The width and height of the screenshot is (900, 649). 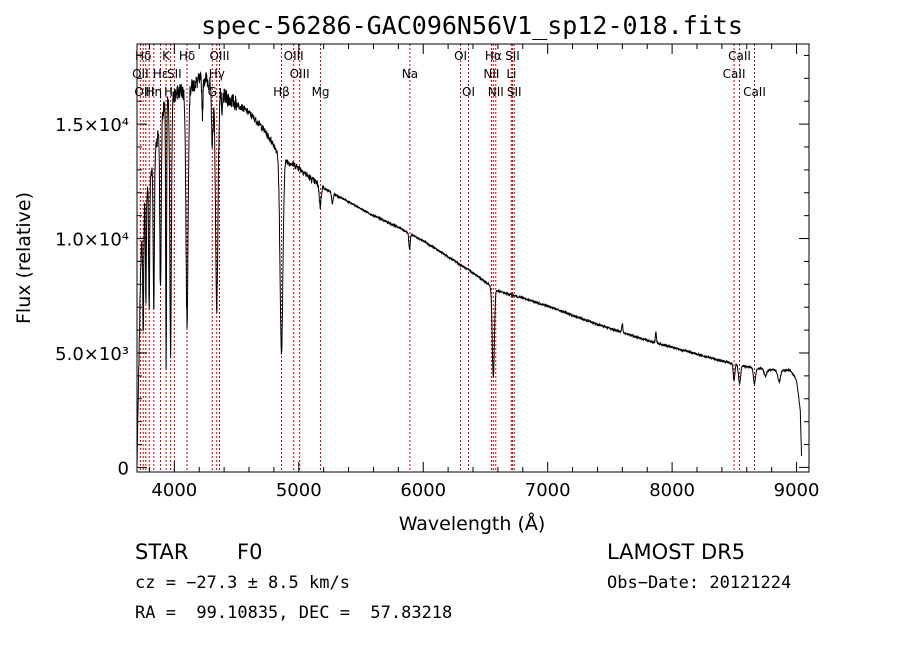 I want to click on line-label: Hα, so click(x=493, y=56).